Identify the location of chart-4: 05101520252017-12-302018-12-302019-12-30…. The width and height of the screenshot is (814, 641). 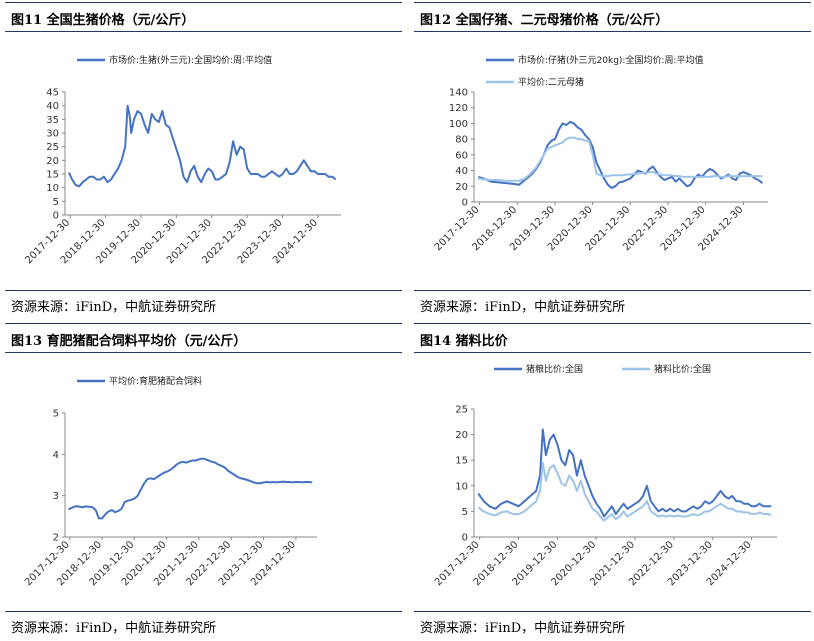
(605, 475).